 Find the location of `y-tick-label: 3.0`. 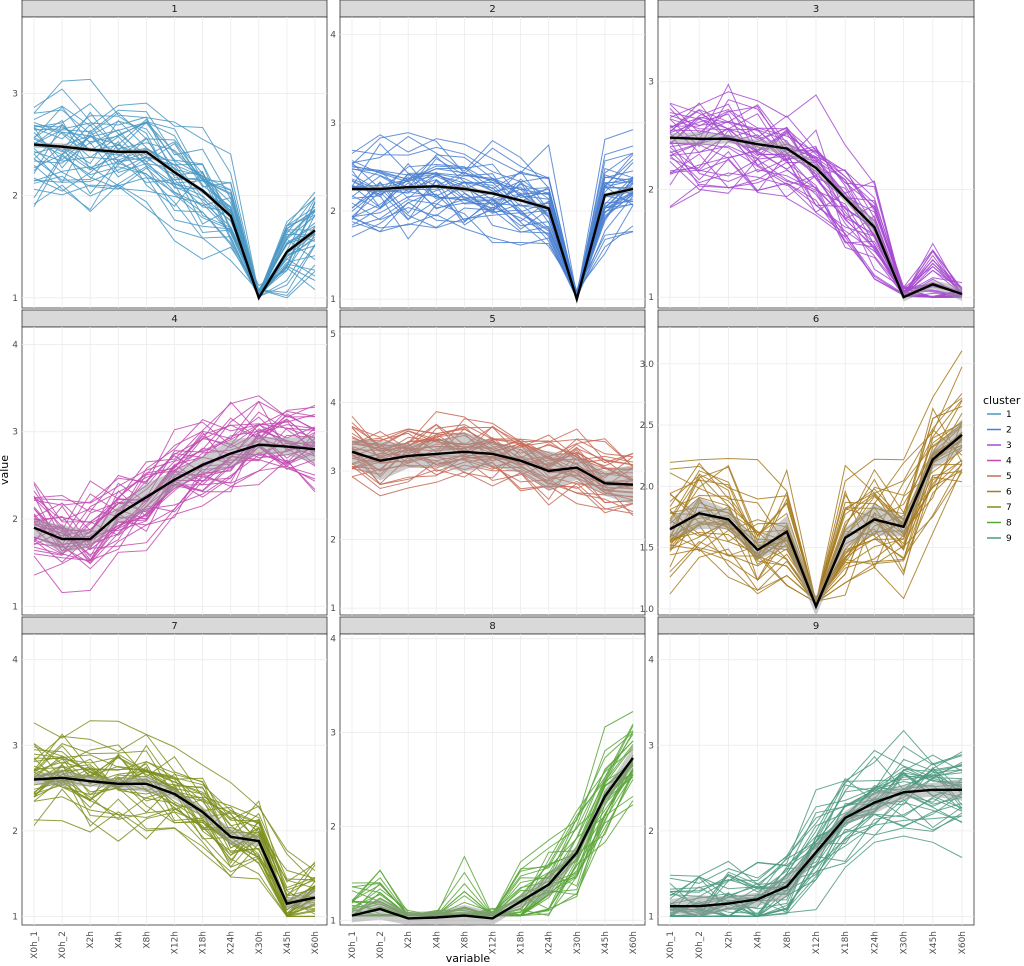

y-tick-label: 3.0 is located at coordinates (647, 365).